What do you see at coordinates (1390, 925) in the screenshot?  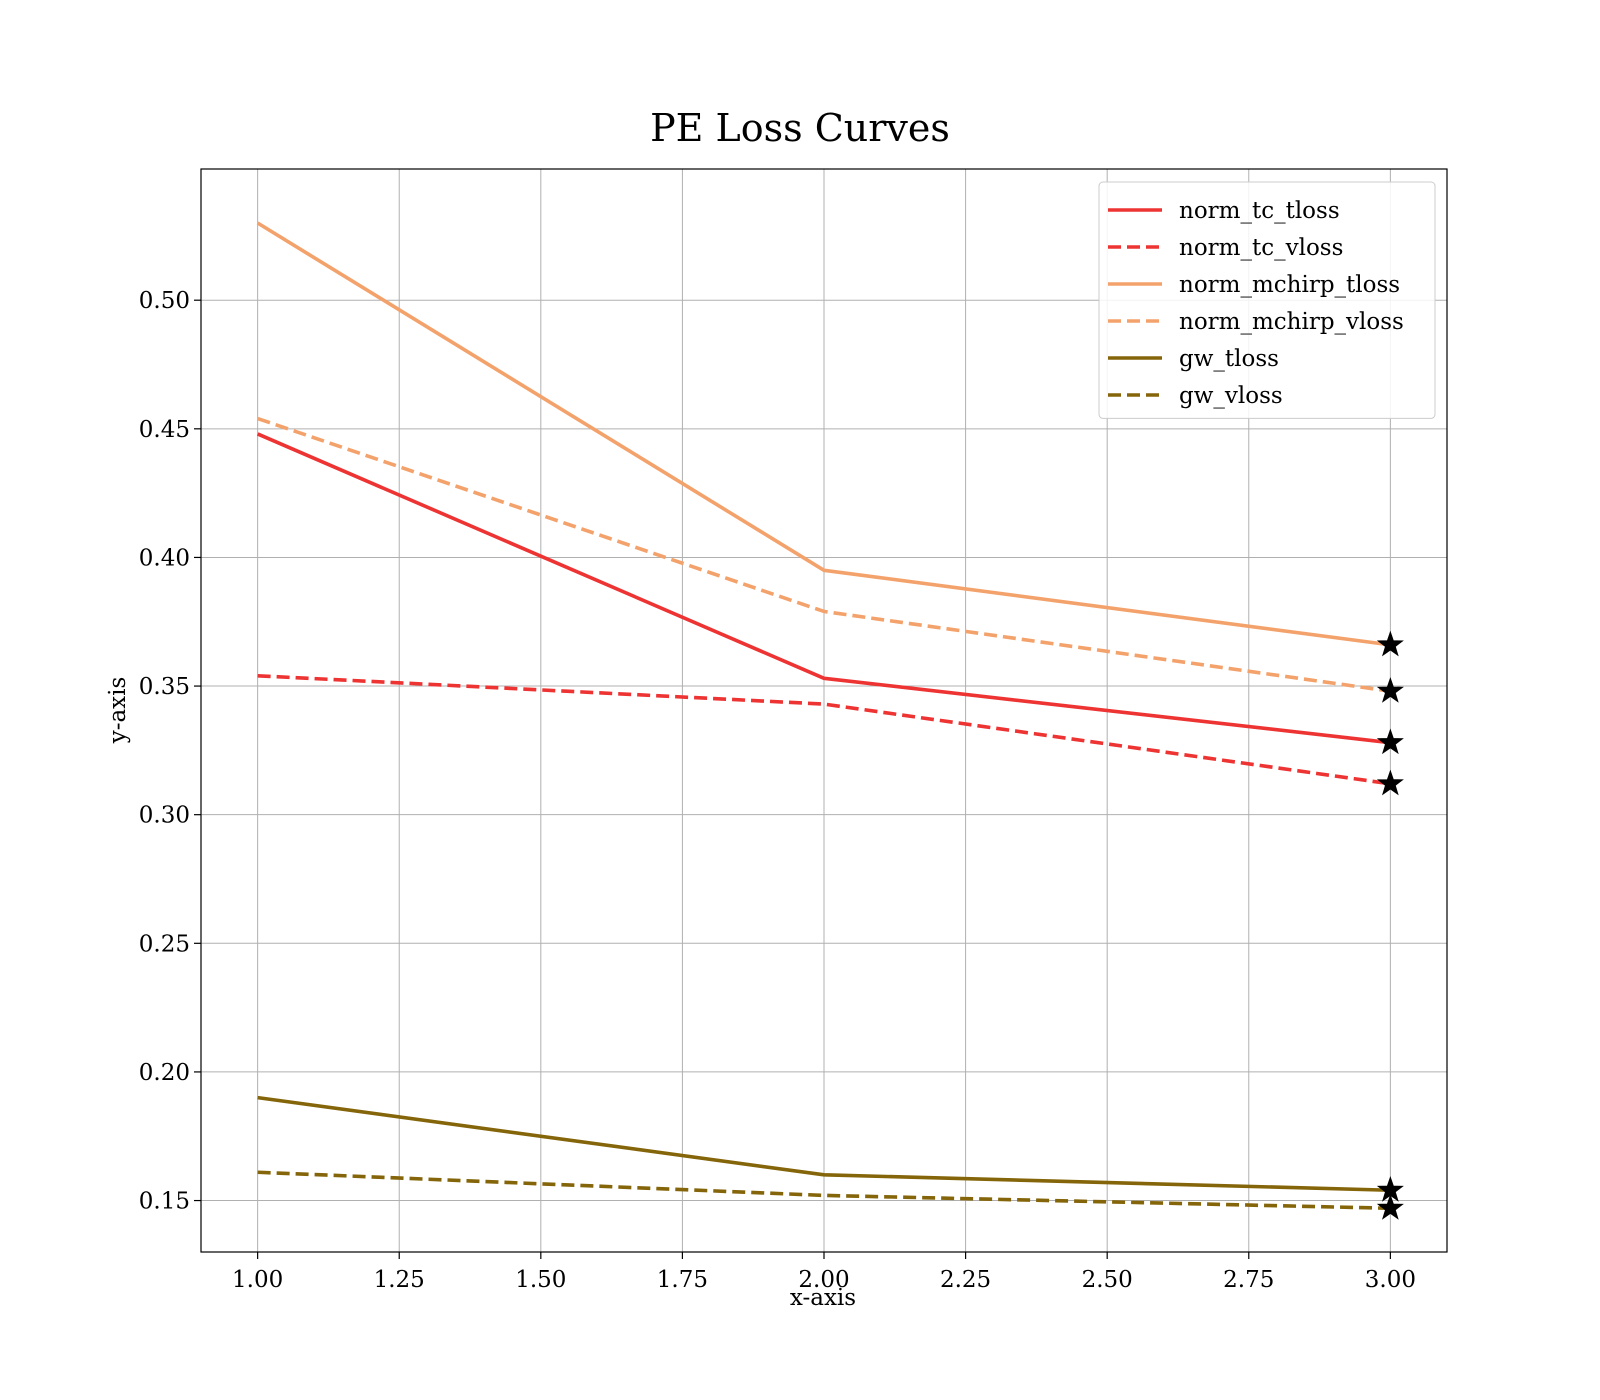 I see `end-markers` at bounding box center [1390, 925].